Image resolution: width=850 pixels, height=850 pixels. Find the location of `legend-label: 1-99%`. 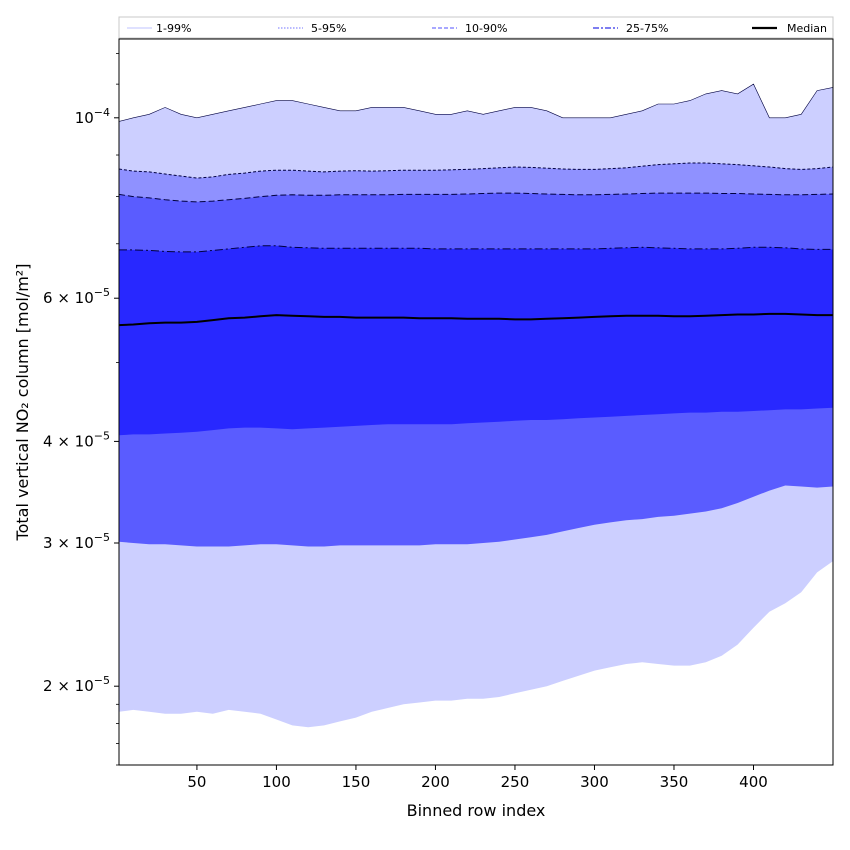

legend-label: 1-99% is located at coordinates (173, 28).